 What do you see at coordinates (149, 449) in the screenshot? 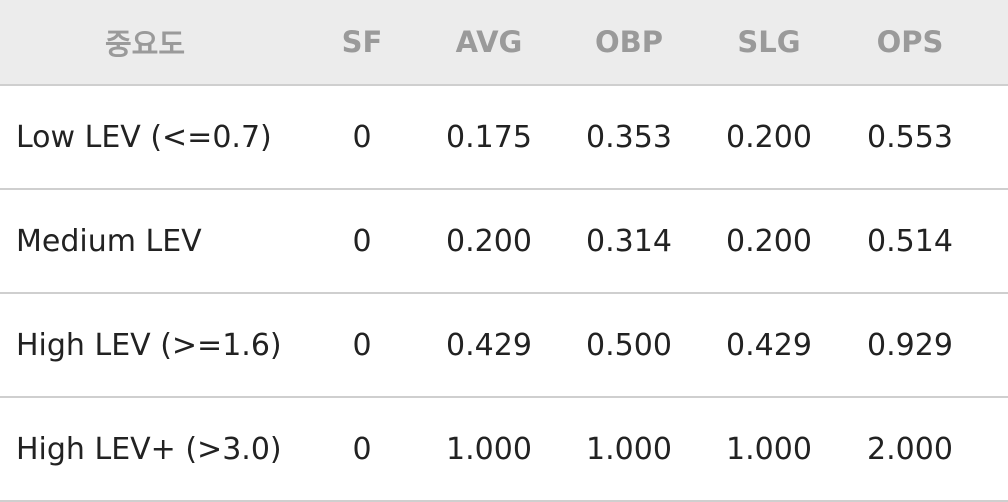
I see `row-label: High LEV+ (>3.0)` at bounding box center [149, 449].